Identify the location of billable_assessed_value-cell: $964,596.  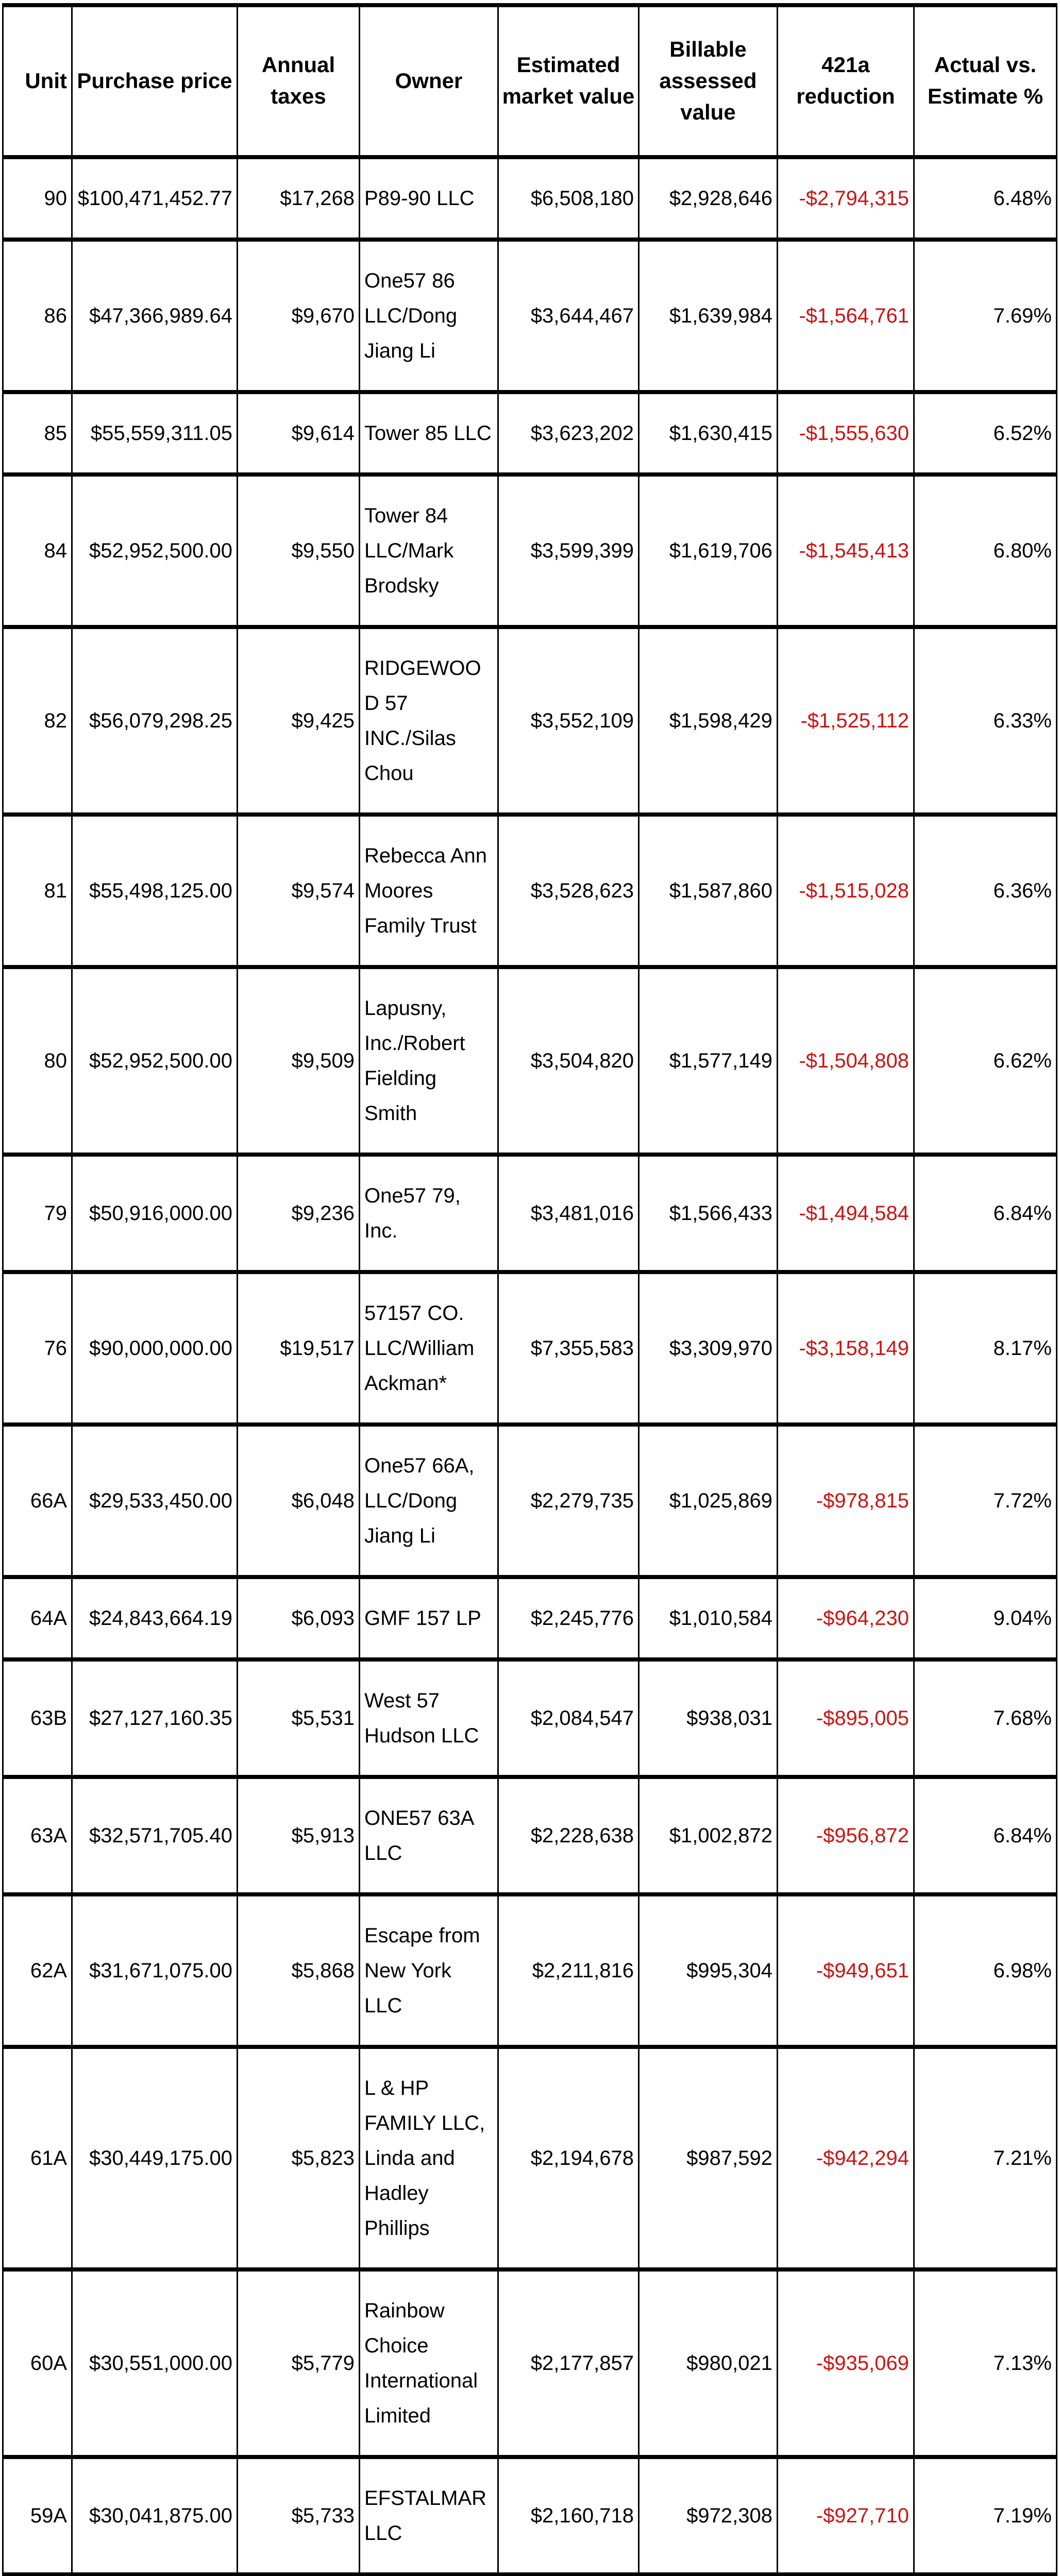
(708, 2574).